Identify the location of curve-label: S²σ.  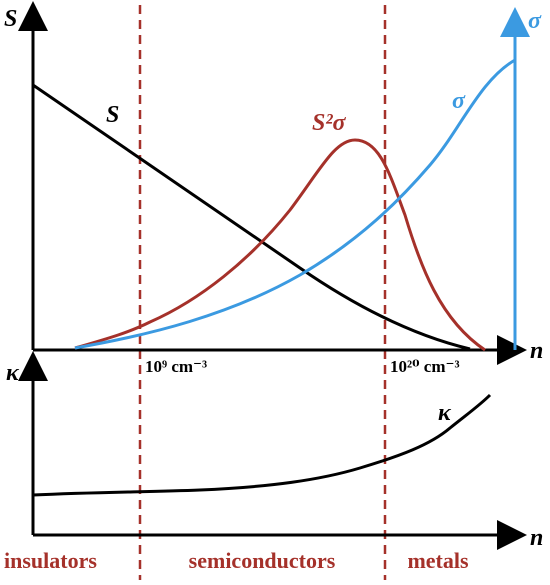
(329, 123).